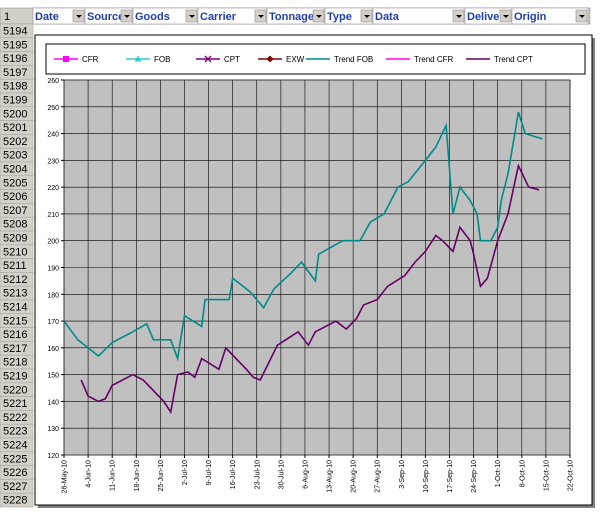 The height and width of the screenshot is (519, 600). I want to click on column-header-label: Source, so click(105, 17).